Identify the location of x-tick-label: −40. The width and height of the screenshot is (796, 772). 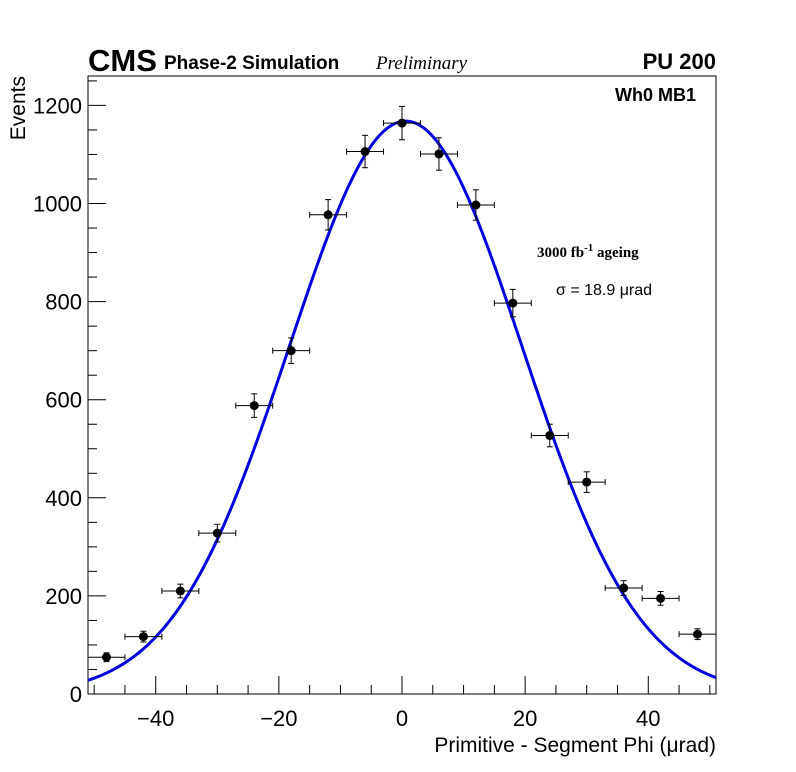
(155, 718).